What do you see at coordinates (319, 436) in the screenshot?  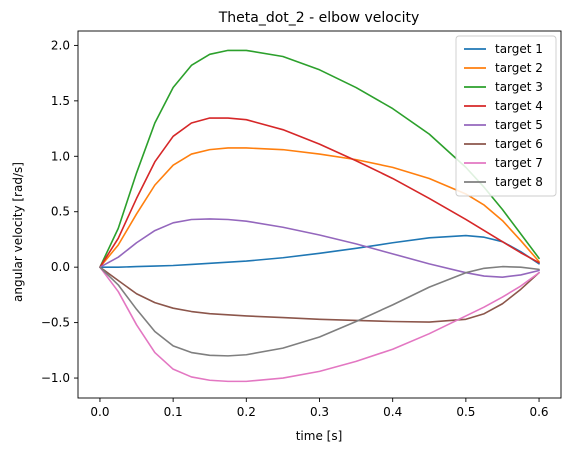 I see `x-axis-title: time [s]` at bounding box center [319, 436].